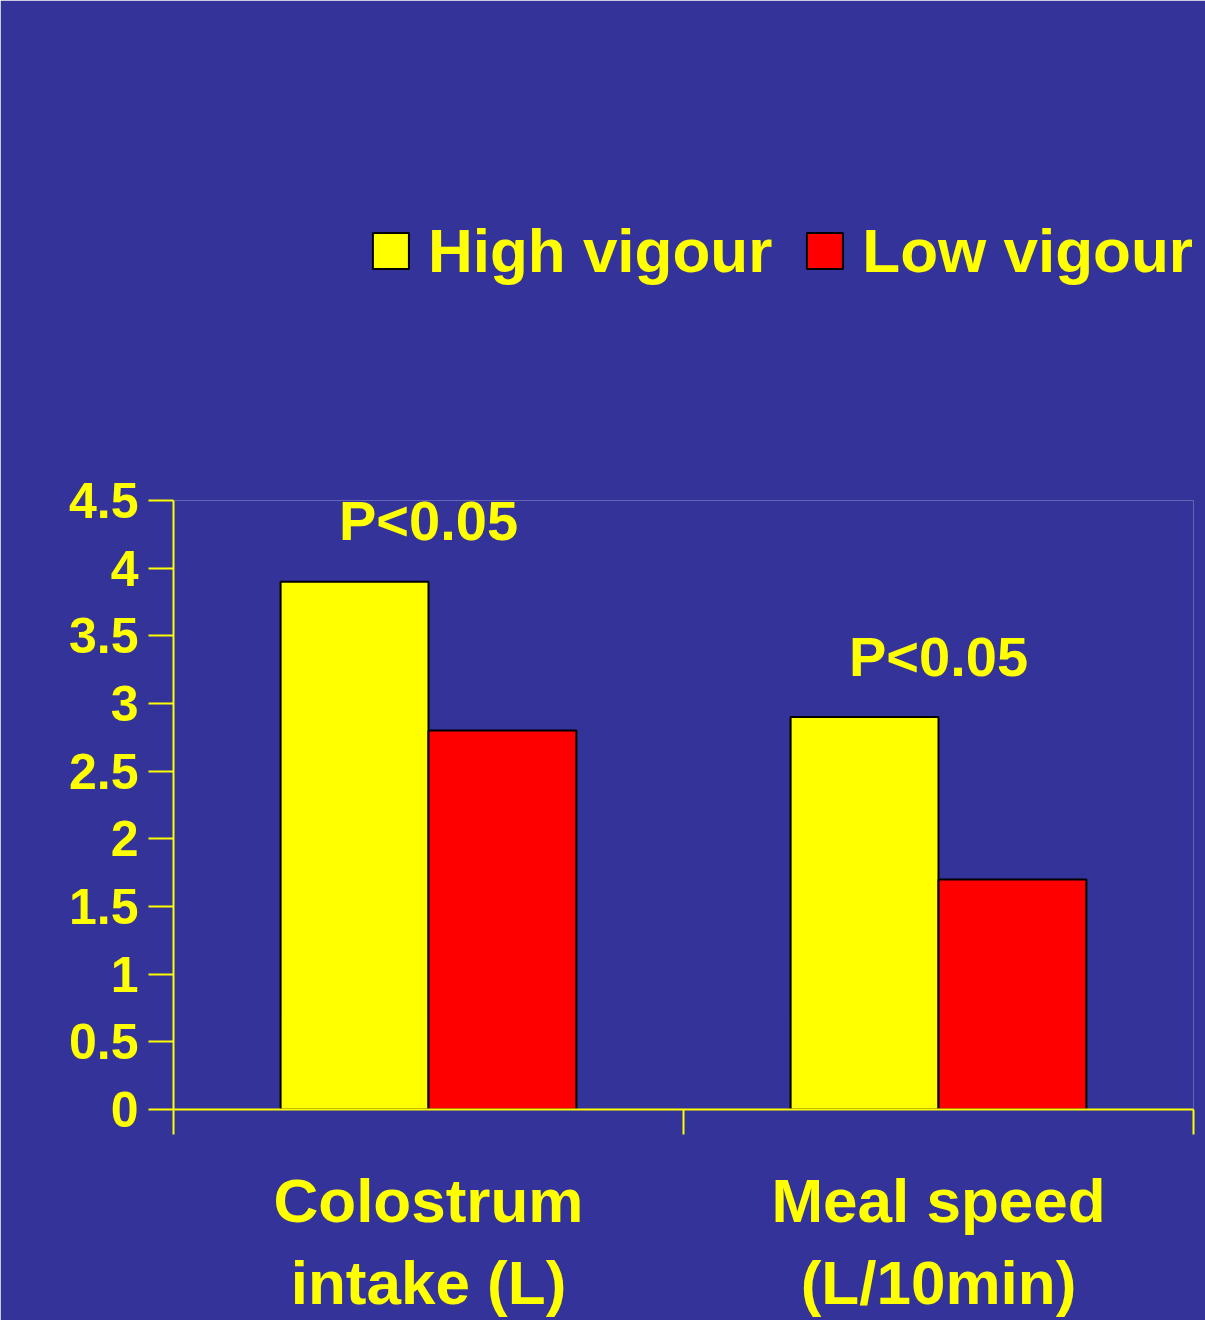 The height and width of the screenshot is (1320, 1205). What do you see at coordinates (103, 771) in the screenshot?
I see `y-tick-label: 2.5` at bounding box center [103, 771].